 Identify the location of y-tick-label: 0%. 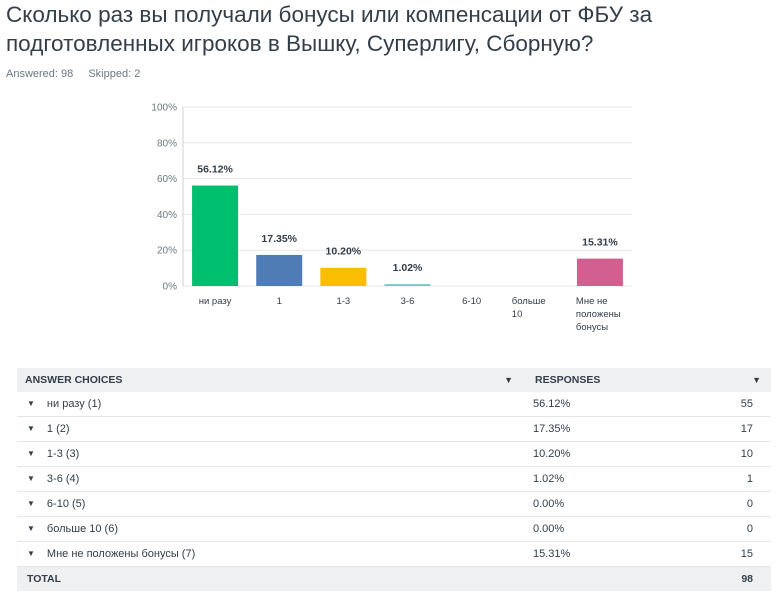
(170, 287).